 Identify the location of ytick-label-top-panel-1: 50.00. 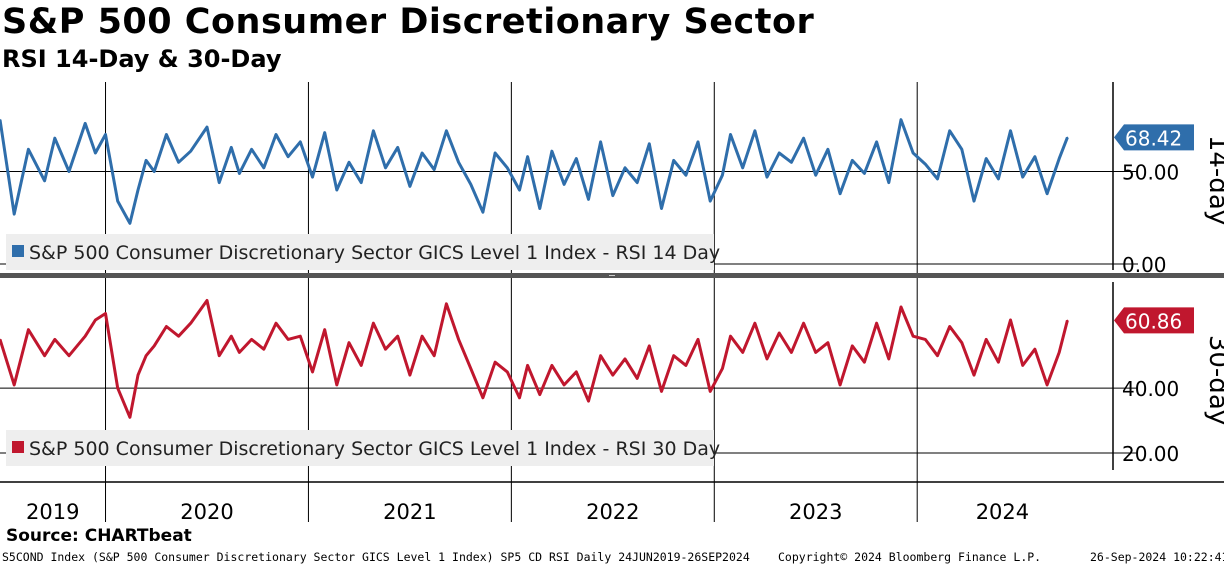
(1150, 173).